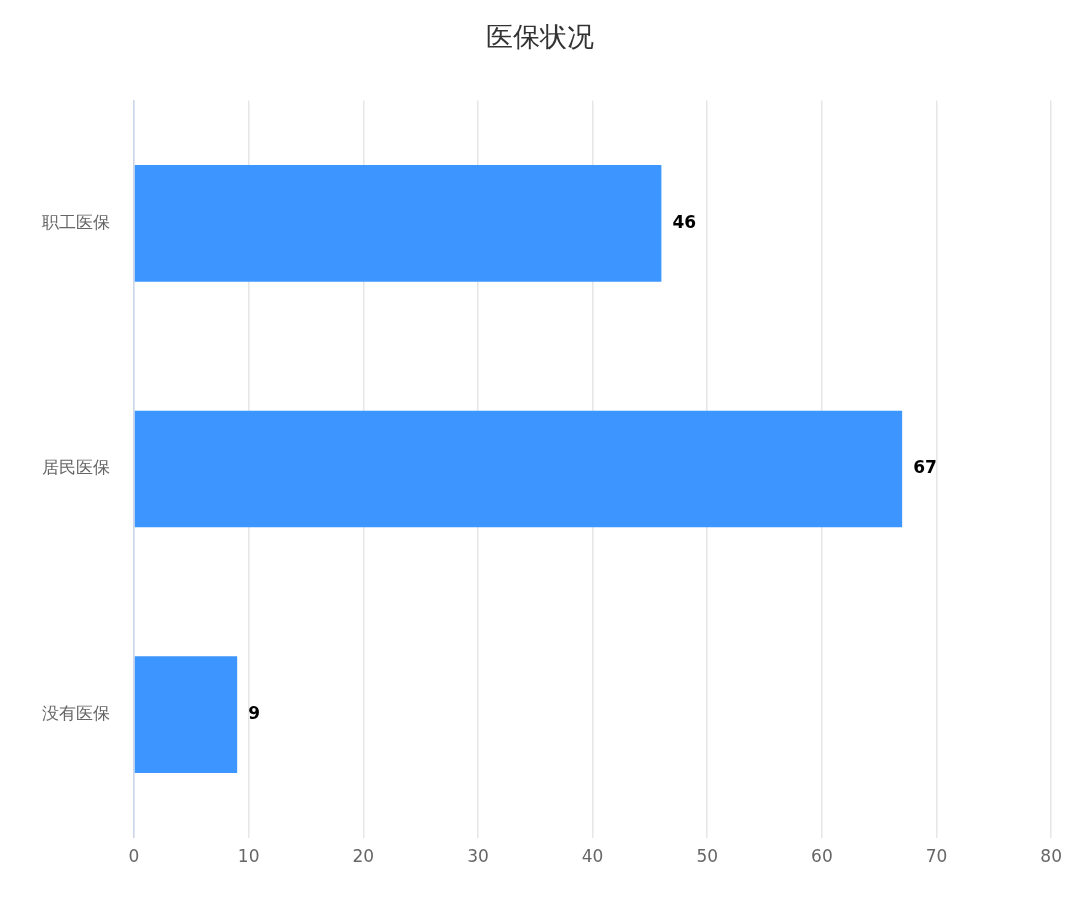 Image resolution: width=1080 pixels, height=900 pixels. Describe the element at coordinates (248, 856) in the screenshot. I see `x-tick-label: 10` at that location.